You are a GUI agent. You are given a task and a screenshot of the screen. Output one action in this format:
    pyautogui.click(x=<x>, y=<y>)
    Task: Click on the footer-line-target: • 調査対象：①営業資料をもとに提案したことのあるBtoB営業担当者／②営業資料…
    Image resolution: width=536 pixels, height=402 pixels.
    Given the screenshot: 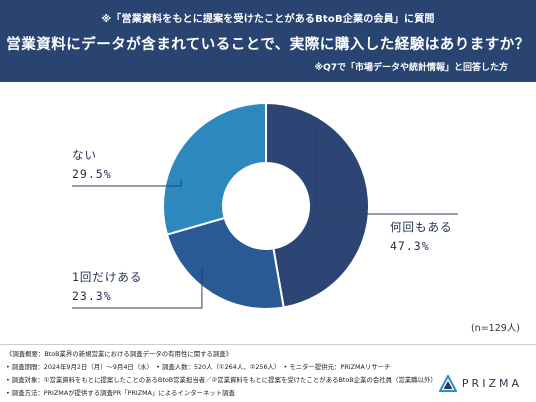 What is the action you would take?
    pyautogui.click(x=221, y=380)
    